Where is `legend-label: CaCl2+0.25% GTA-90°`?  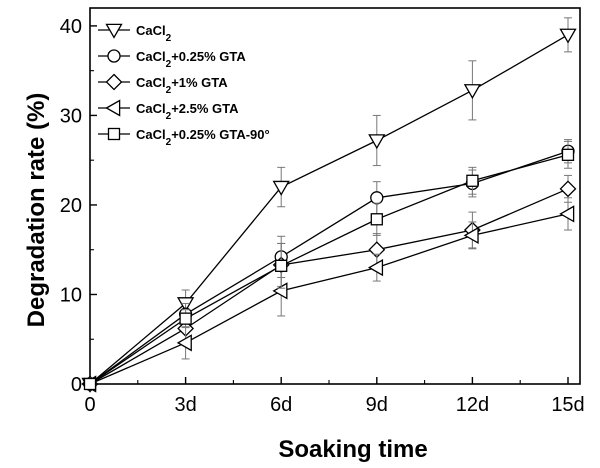
legend-label: CaCl2+0.25% GTA-90° is located at coordinates (203, 137).